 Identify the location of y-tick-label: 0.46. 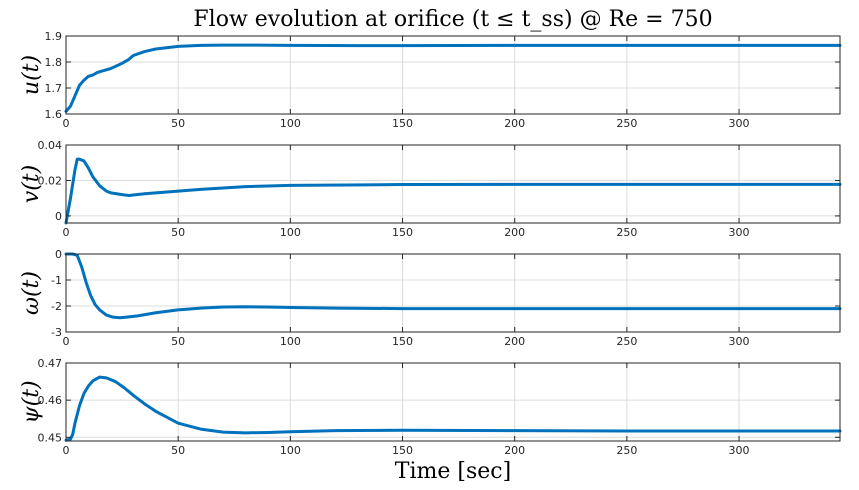
(50, 400).